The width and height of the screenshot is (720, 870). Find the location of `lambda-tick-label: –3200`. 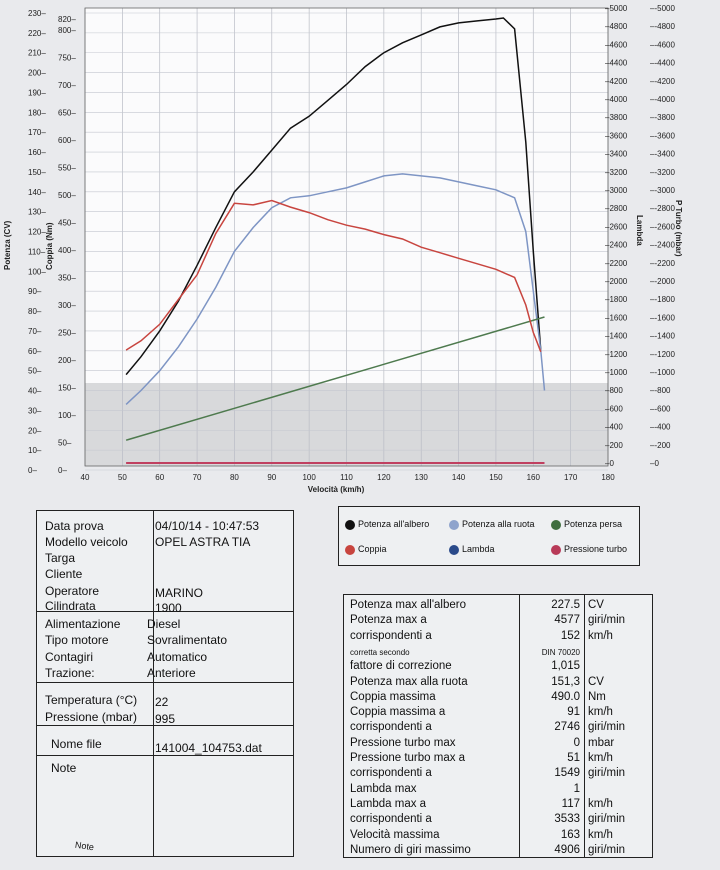

lambda-tick-label: –3200 is located at coordinates (616, 172).